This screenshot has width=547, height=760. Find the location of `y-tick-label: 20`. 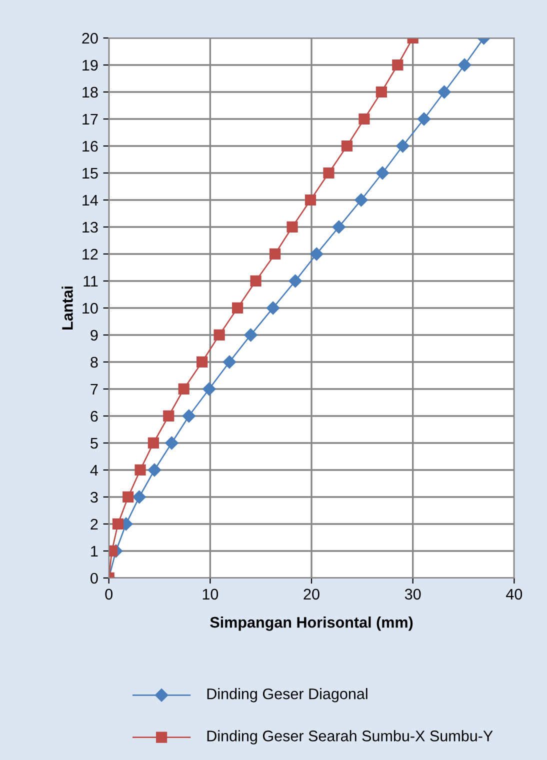

y-tick-label: 20 is located at coordinates (90, 38).